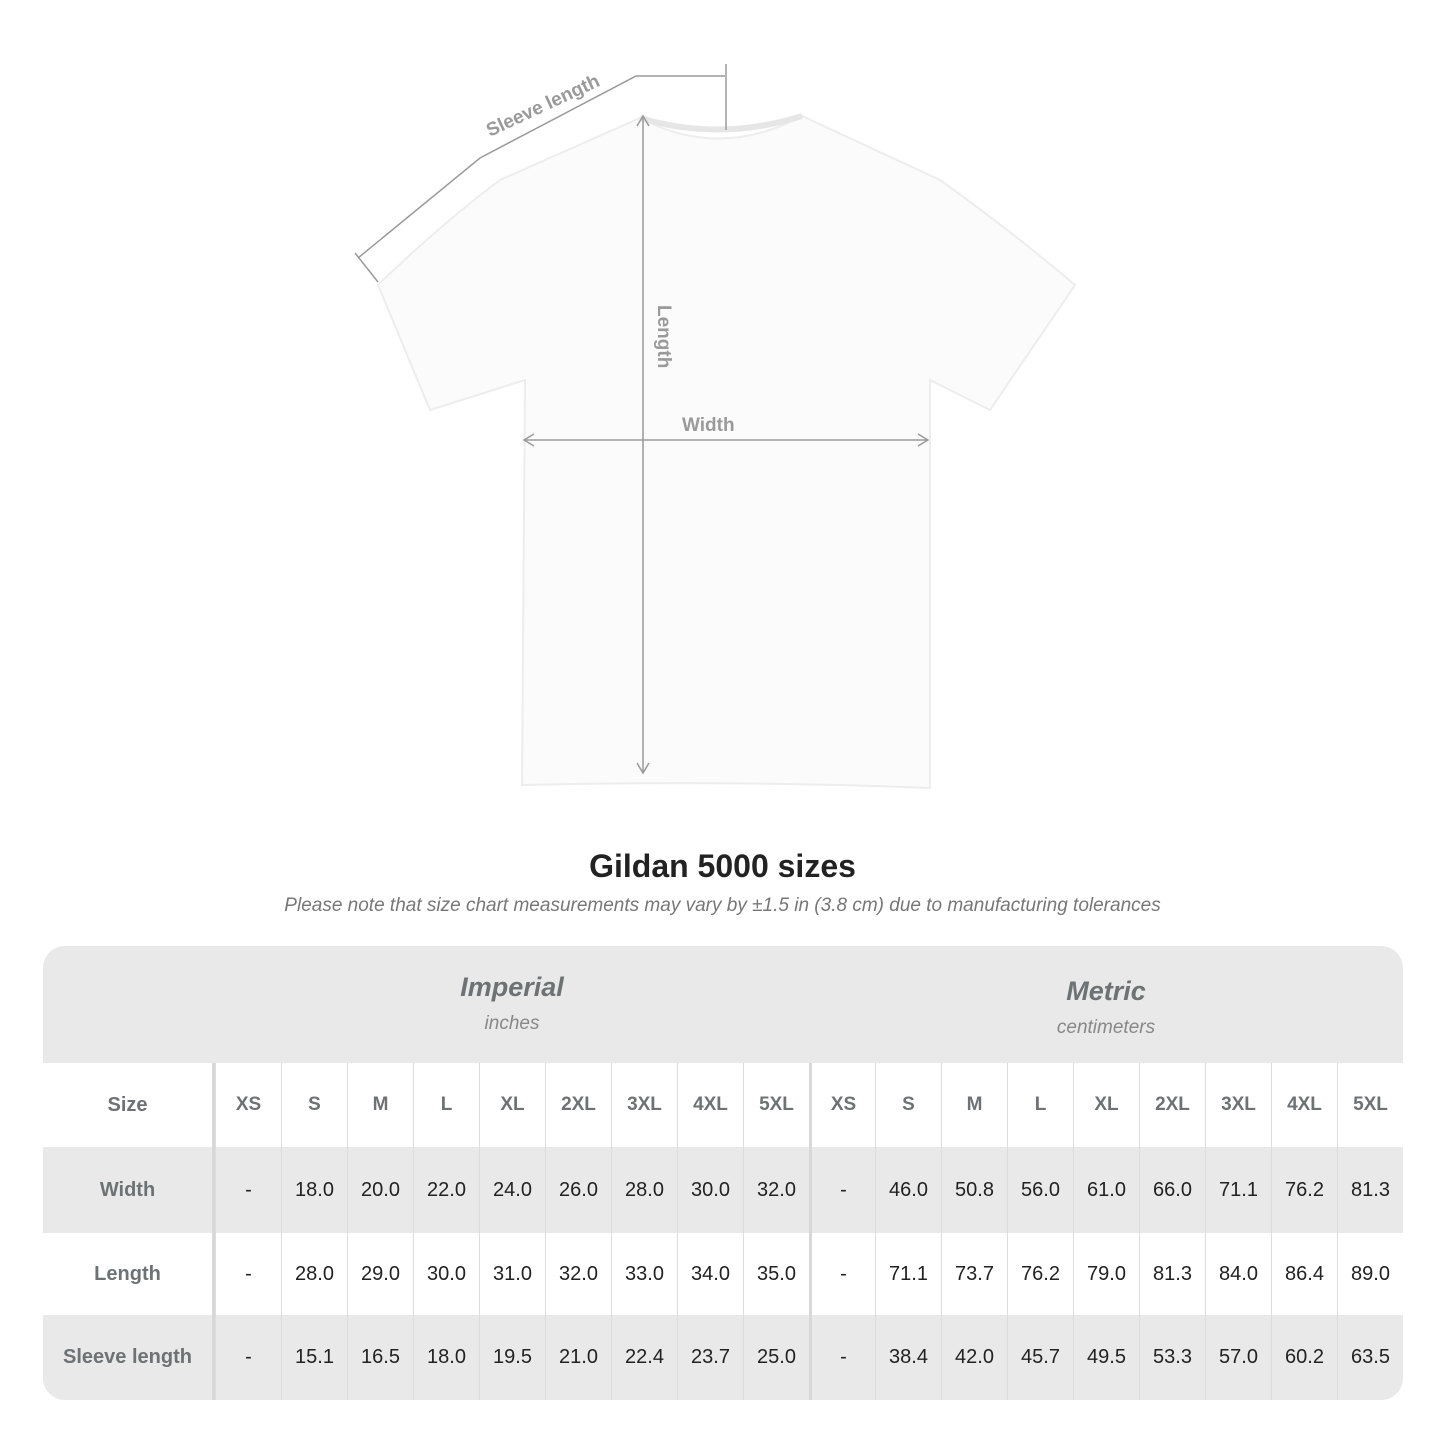 The image size is (1445, 1445). What do you see at coordinates (776, 1357) in the screenshot?
I see `imperial-value: 25.0` at bounding box center [776, 1357].